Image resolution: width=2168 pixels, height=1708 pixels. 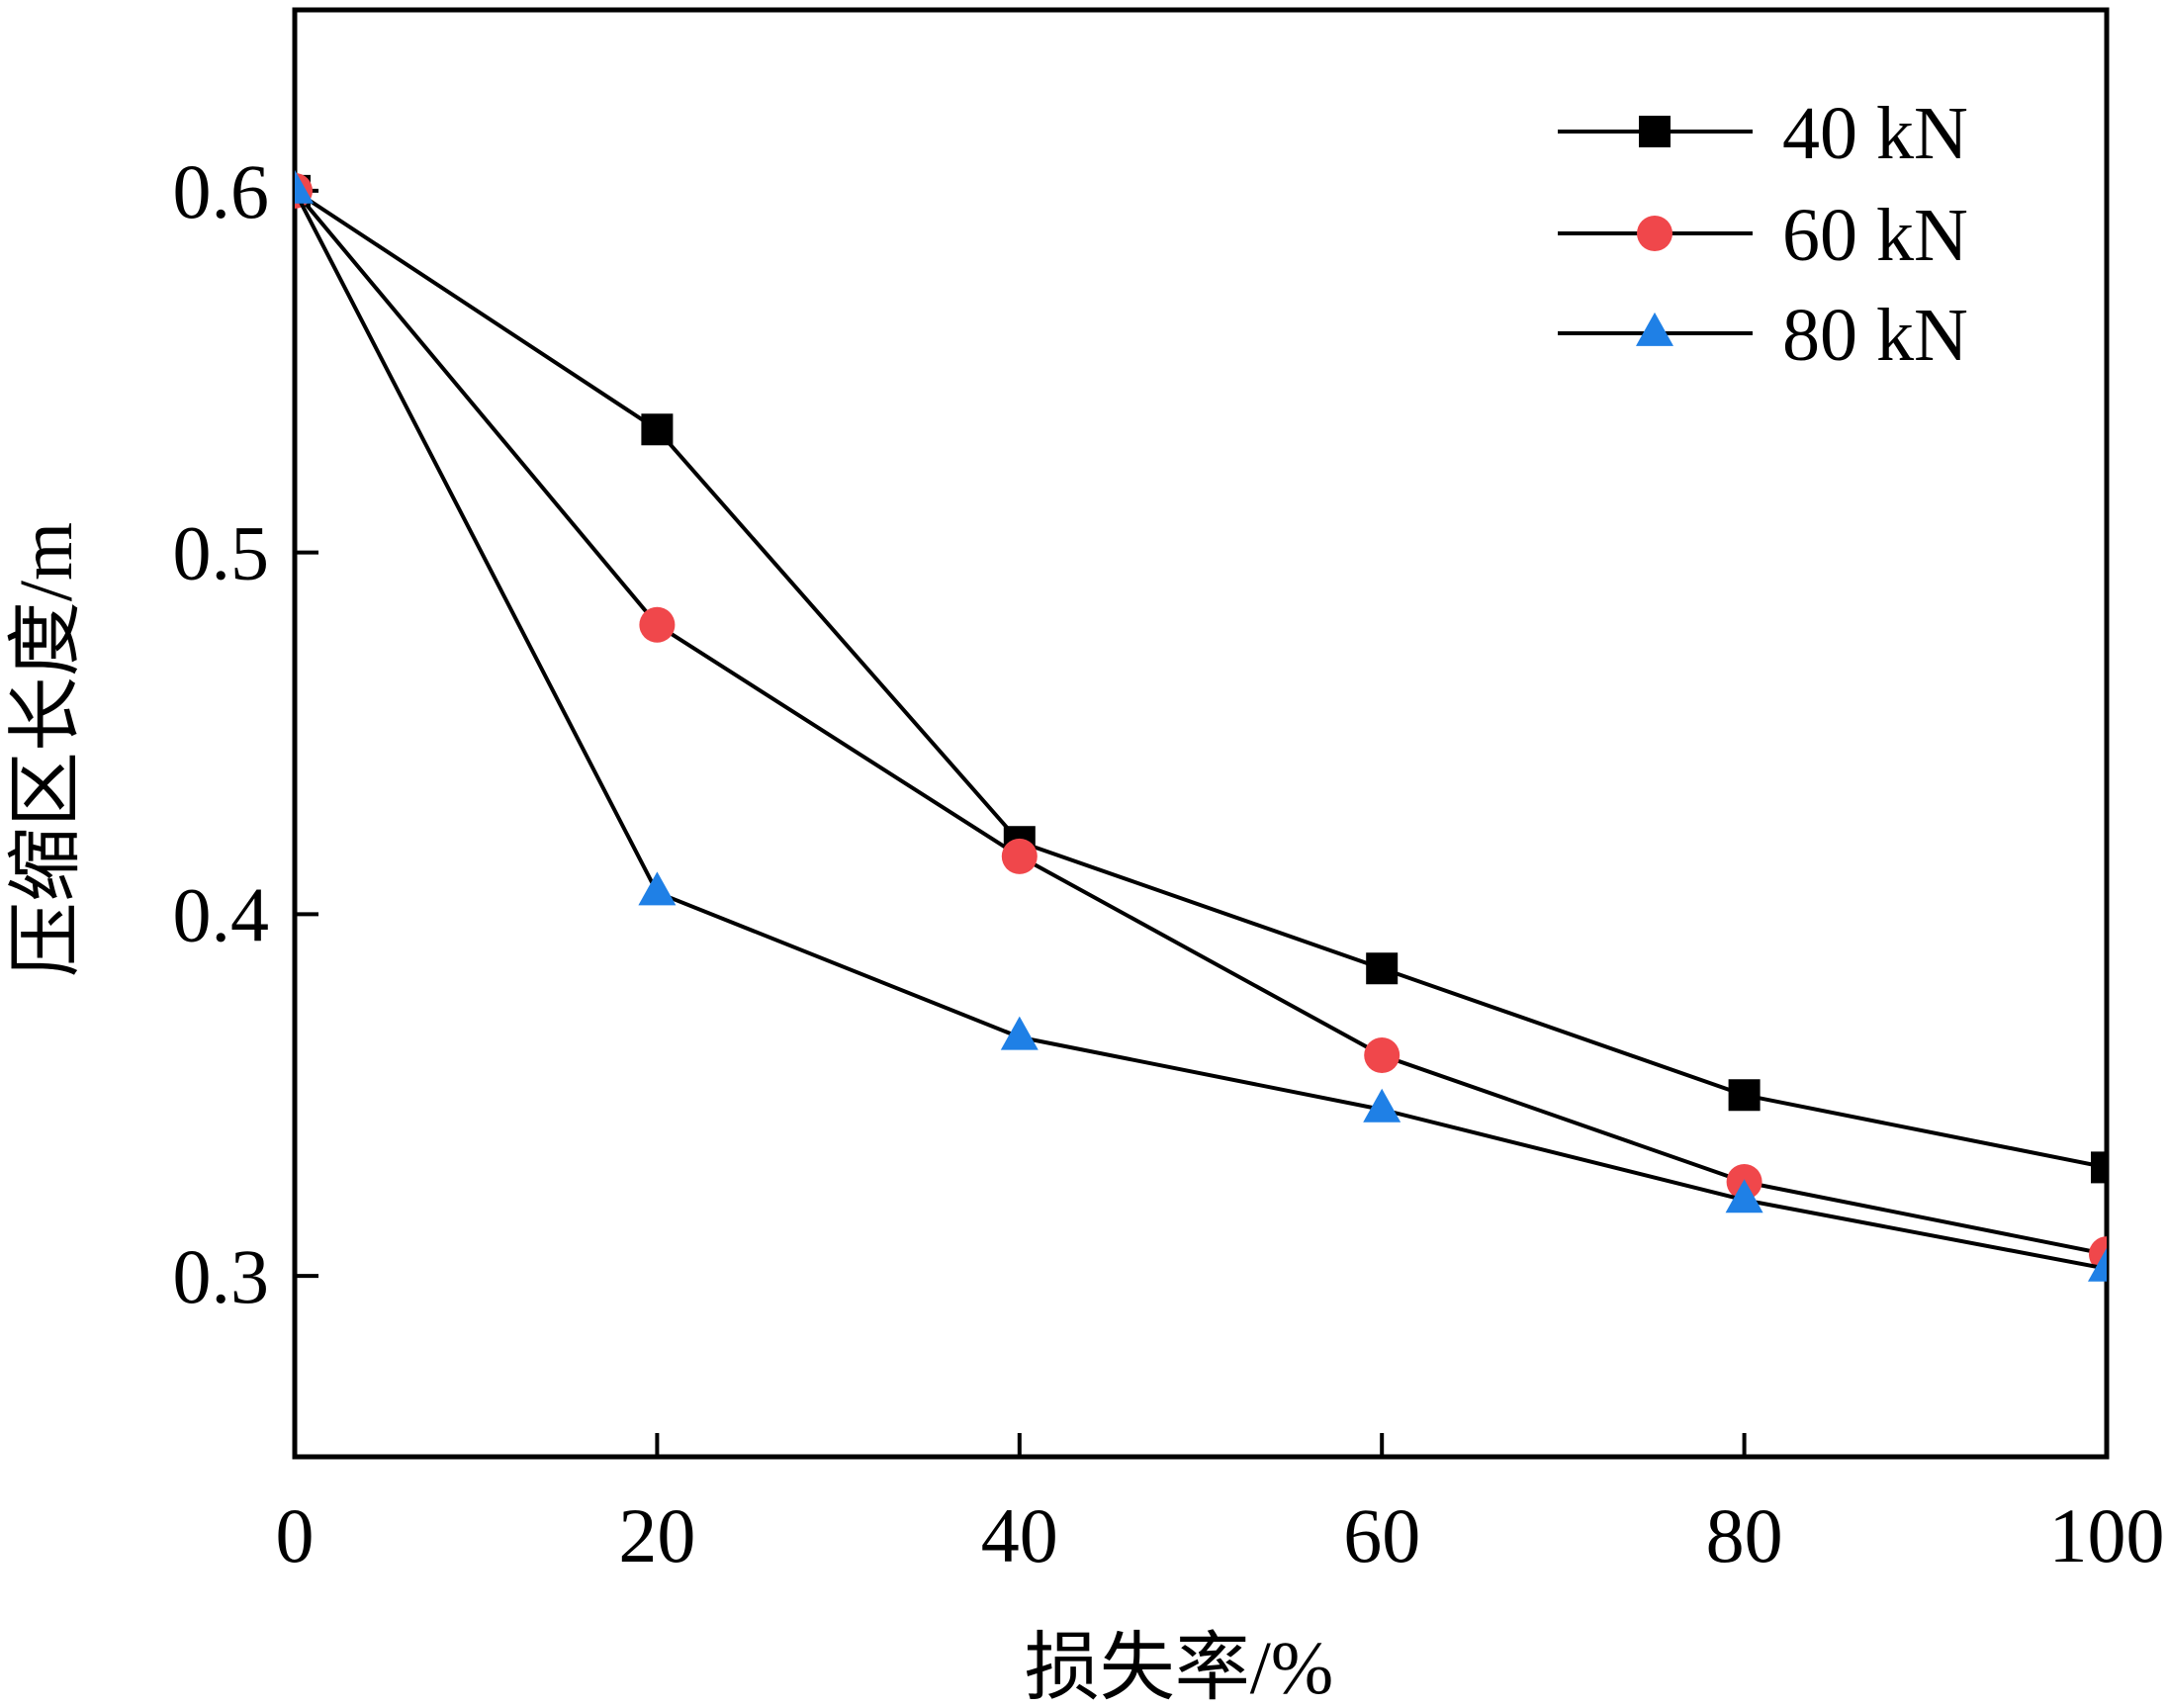 What do you see at coordinates (1179, 1665) in the screenshot?
I see `x-axis-title: 损失率/%` at bounding box center [1179, 1665].